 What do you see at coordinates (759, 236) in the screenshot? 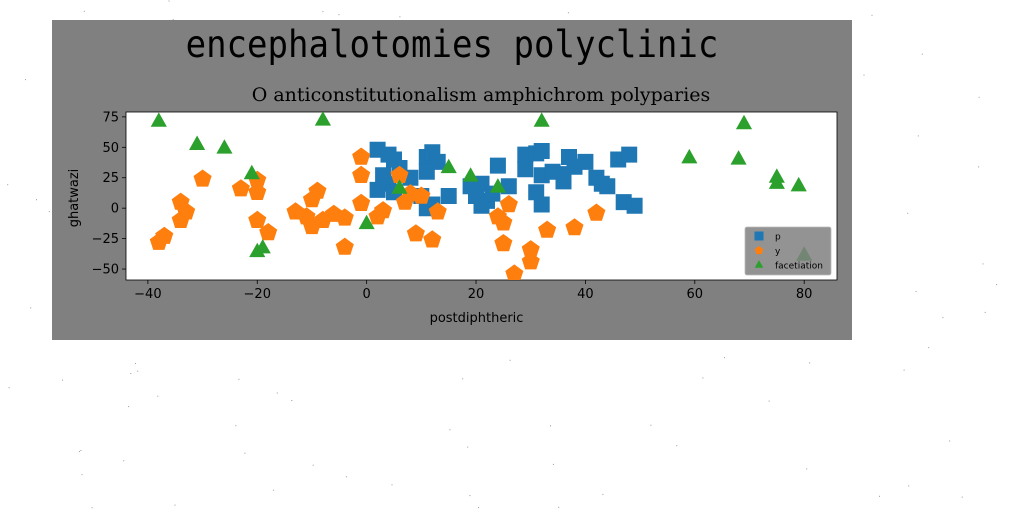
I see `legend-marker-p` at bounding box center [759, 236].